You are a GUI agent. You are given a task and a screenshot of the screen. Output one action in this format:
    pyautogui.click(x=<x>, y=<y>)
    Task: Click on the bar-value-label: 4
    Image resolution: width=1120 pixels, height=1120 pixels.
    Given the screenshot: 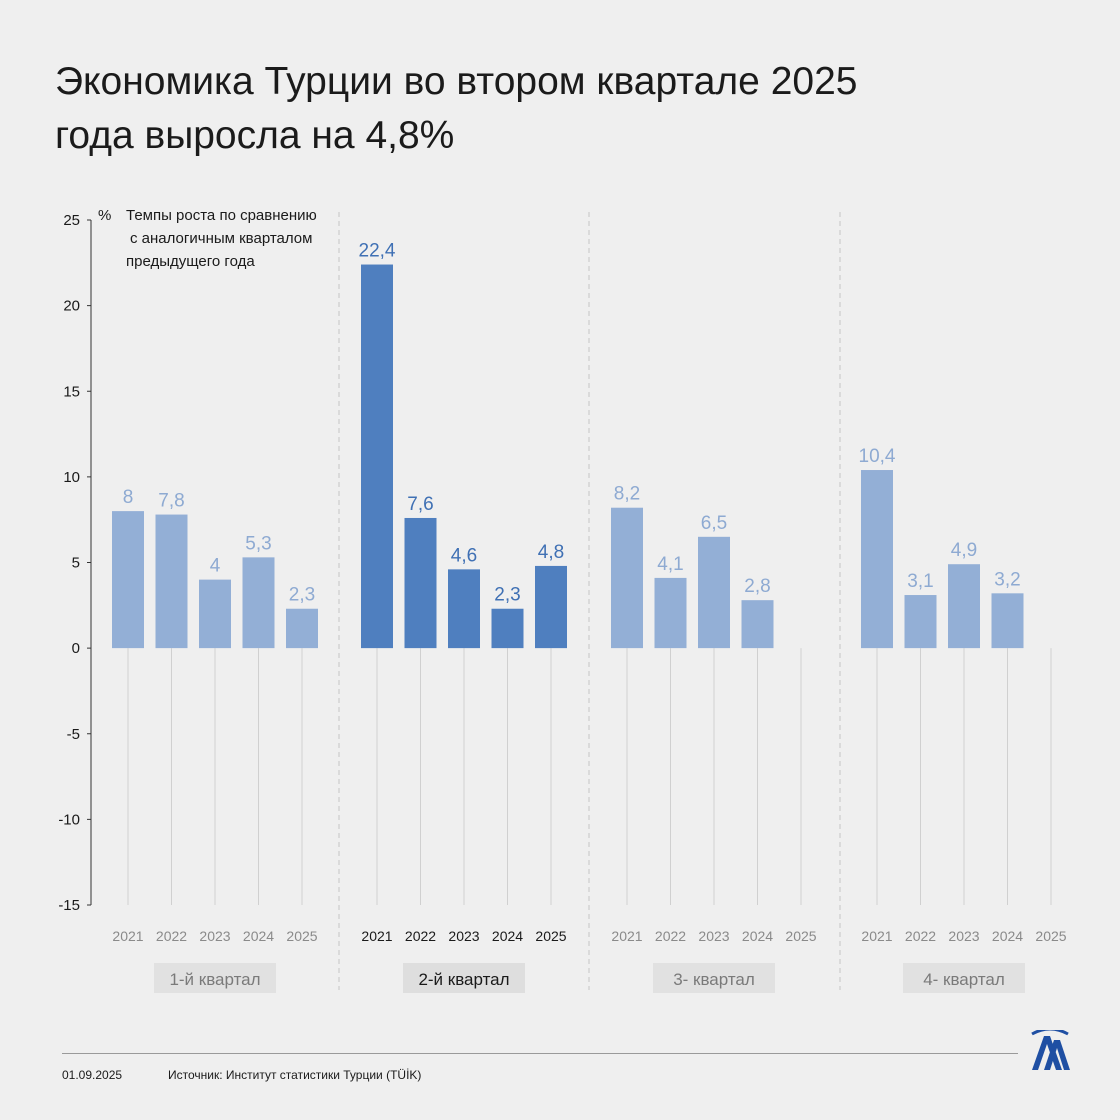 What is the action you would take?
    pyautogui.click(x=215, y=566)
    